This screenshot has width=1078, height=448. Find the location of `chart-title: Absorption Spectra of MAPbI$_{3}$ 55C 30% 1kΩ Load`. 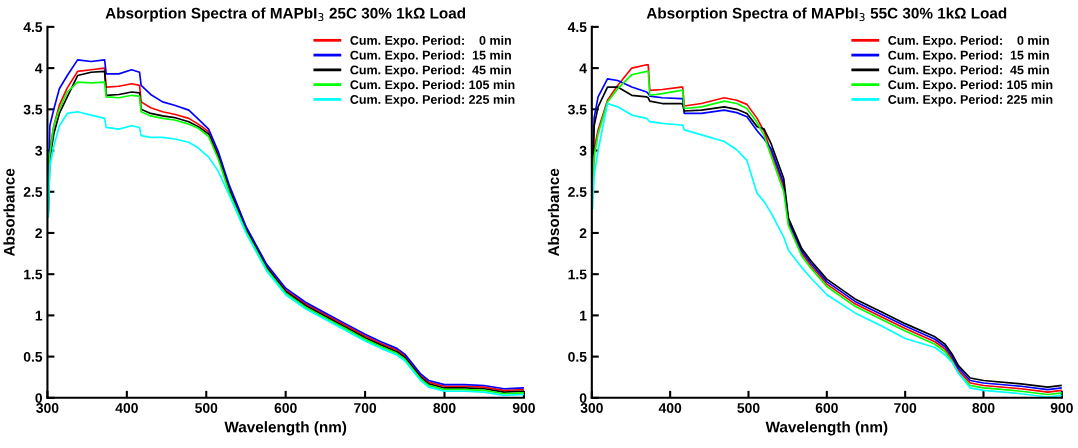

chart-title: Absorption Spectra of MAPbI$_{3}$ 55C 30% 1kΩ Load is located at coordinates (826, 14).